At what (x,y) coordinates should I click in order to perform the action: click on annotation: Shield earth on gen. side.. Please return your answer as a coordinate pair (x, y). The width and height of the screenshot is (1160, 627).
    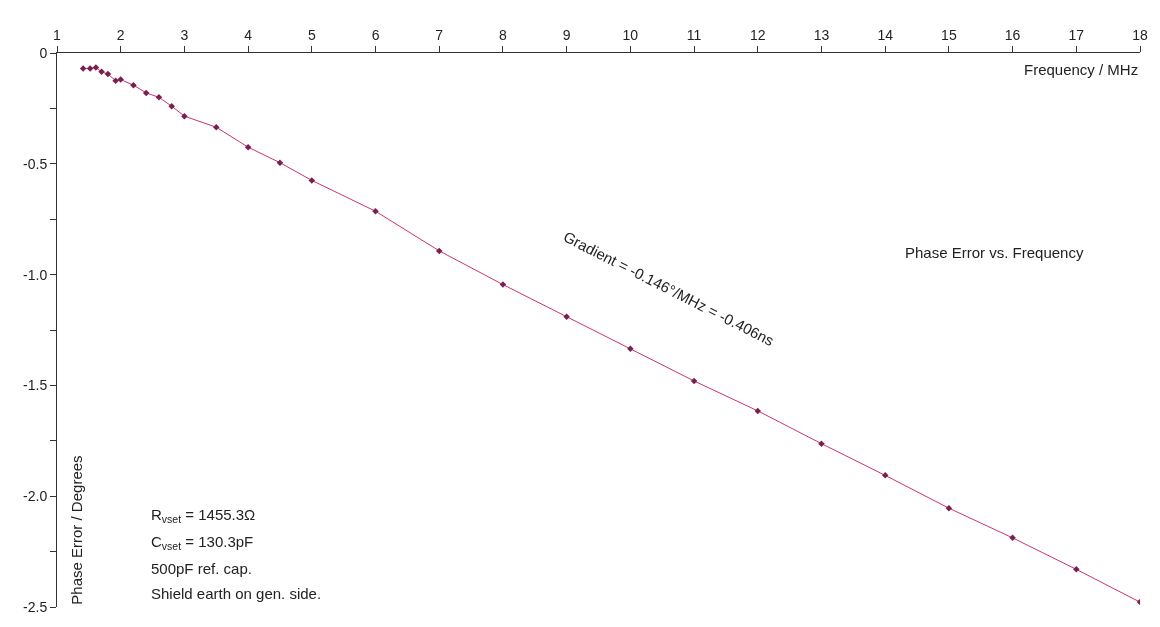
    Looking at the image, I should click on (236, 593).